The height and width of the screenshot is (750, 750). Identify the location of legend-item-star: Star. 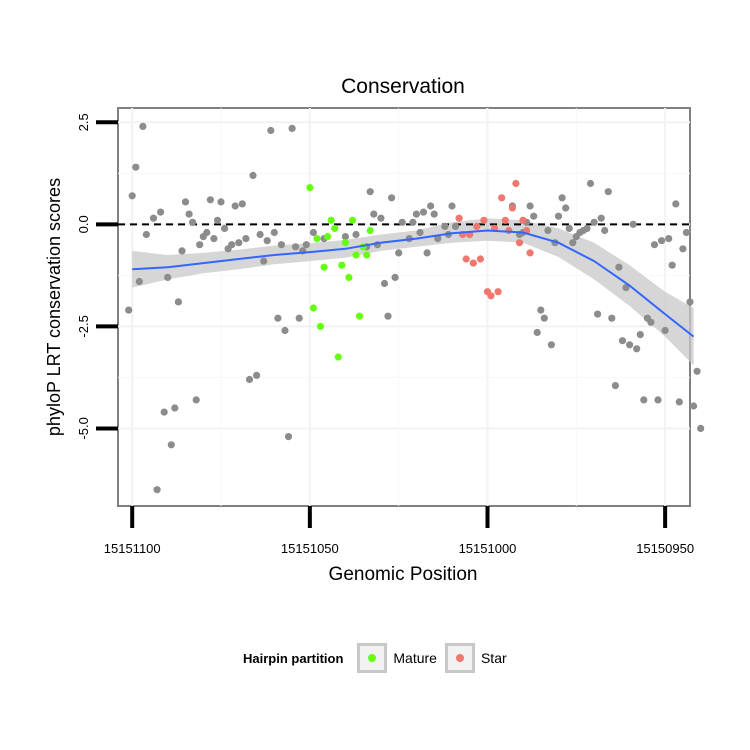
(475, 658).